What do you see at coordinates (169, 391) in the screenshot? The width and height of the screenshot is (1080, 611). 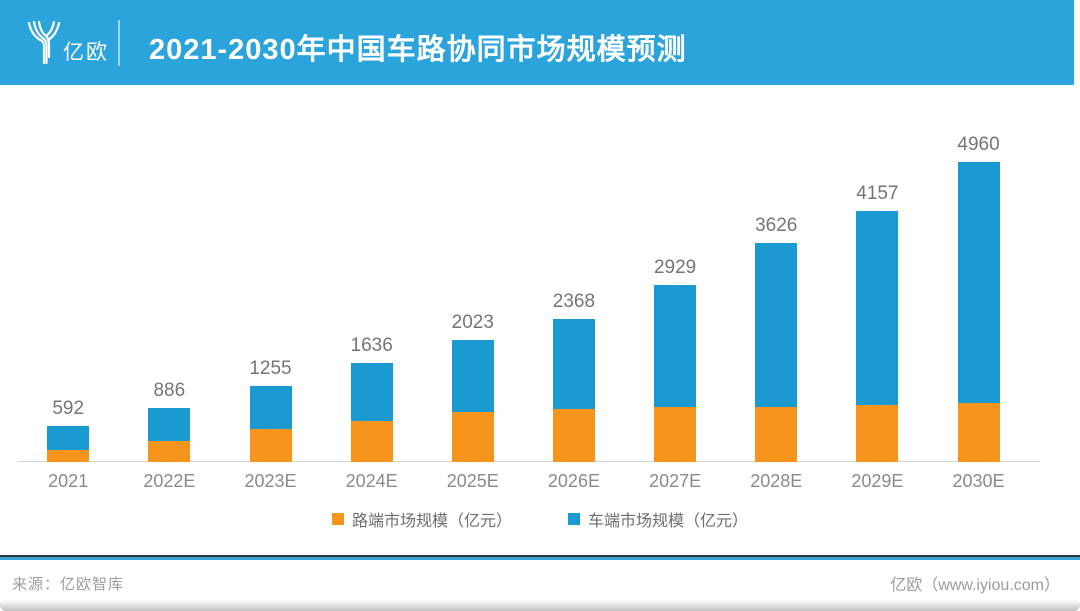 I see `bar-value-label: 886` at bounding box center [169, 391].